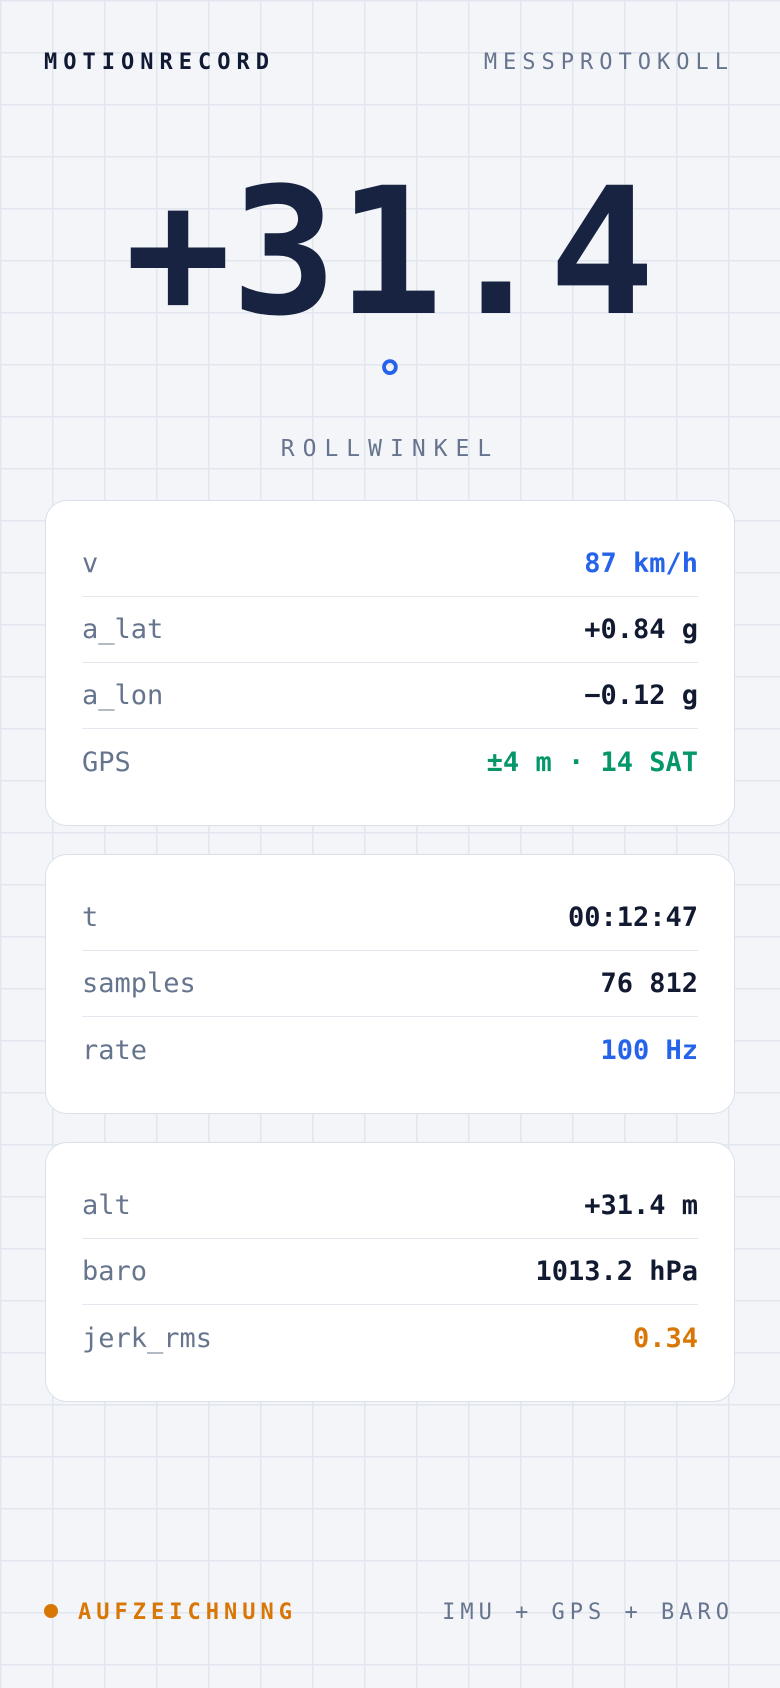 This screenshot has width=780, height=1688. I want to click on row-value: +31.4 m, so click(641, 1205).